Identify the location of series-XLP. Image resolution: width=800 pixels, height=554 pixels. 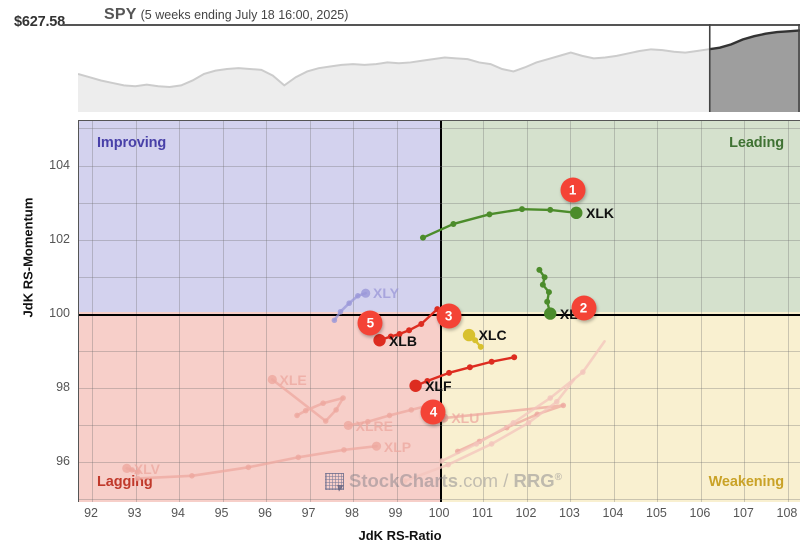
(258, 461).